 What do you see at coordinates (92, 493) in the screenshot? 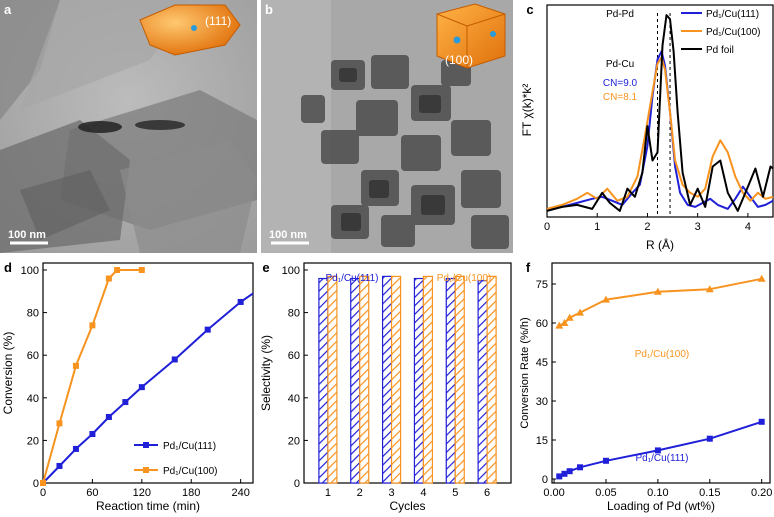
I see `x-tick-label: 60` at bounding box center [92, 493].